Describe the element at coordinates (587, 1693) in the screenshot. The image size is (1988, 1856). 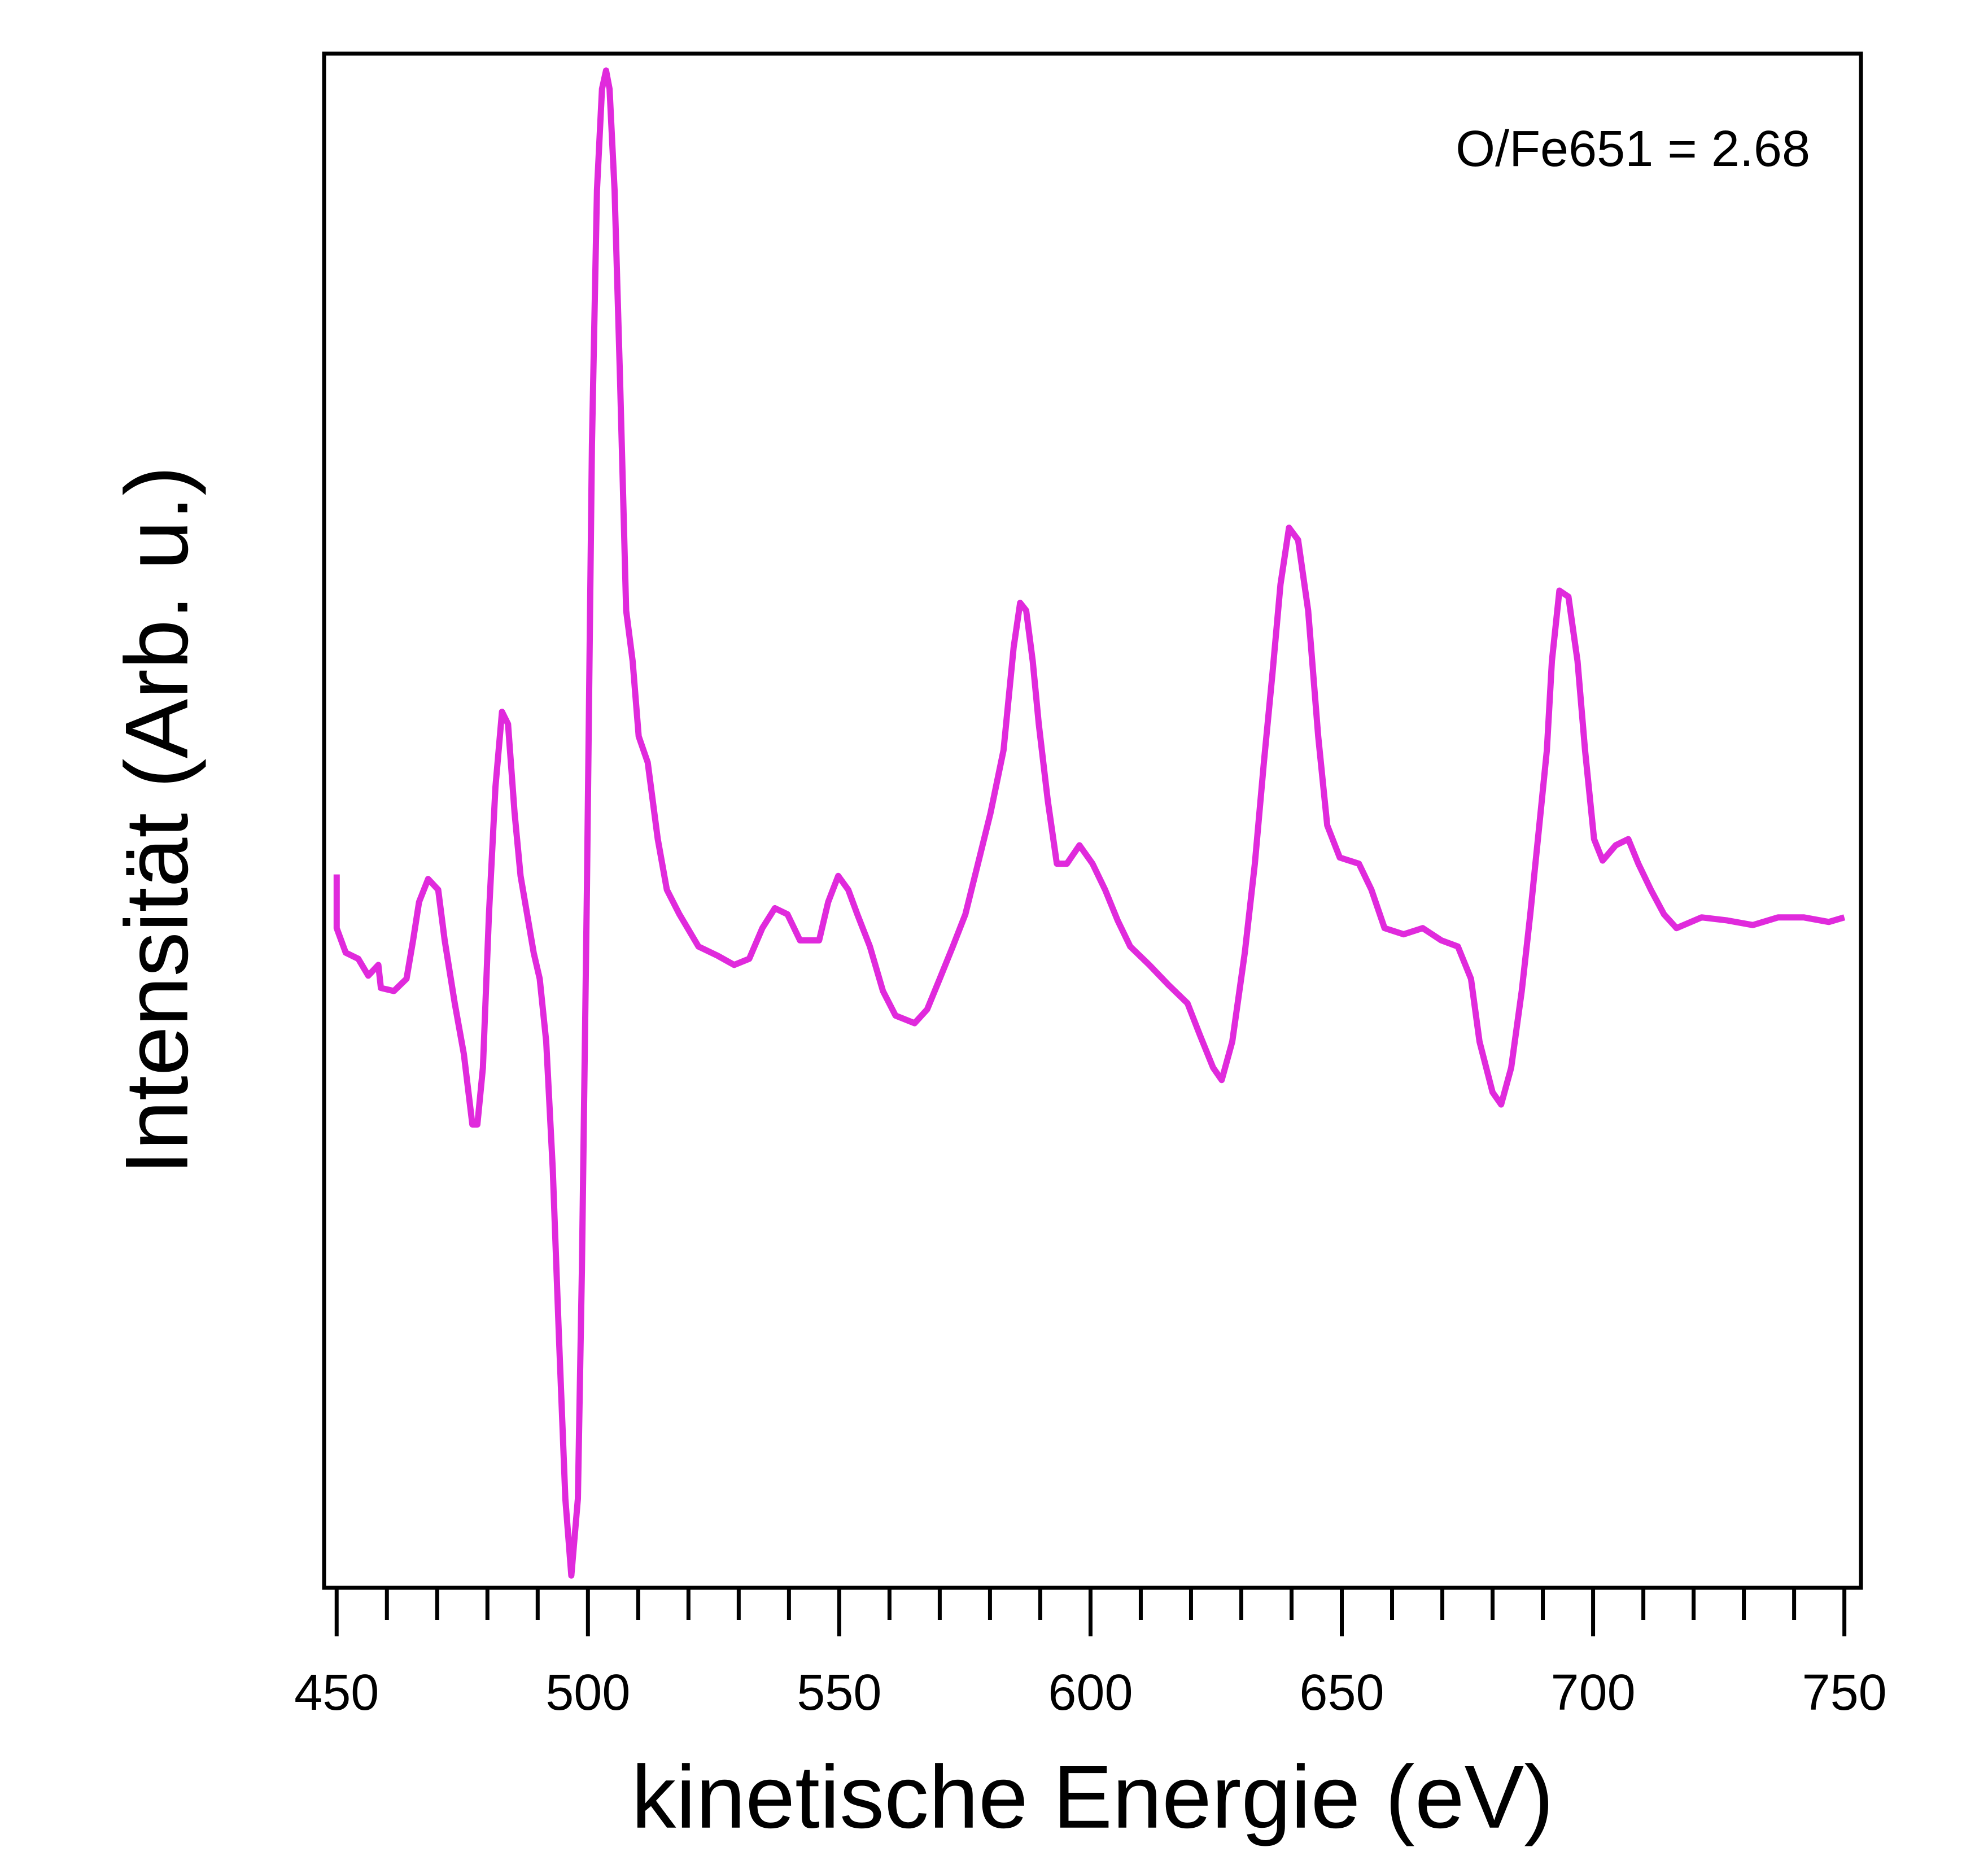
I see `x-tick-label: 500` at that location.